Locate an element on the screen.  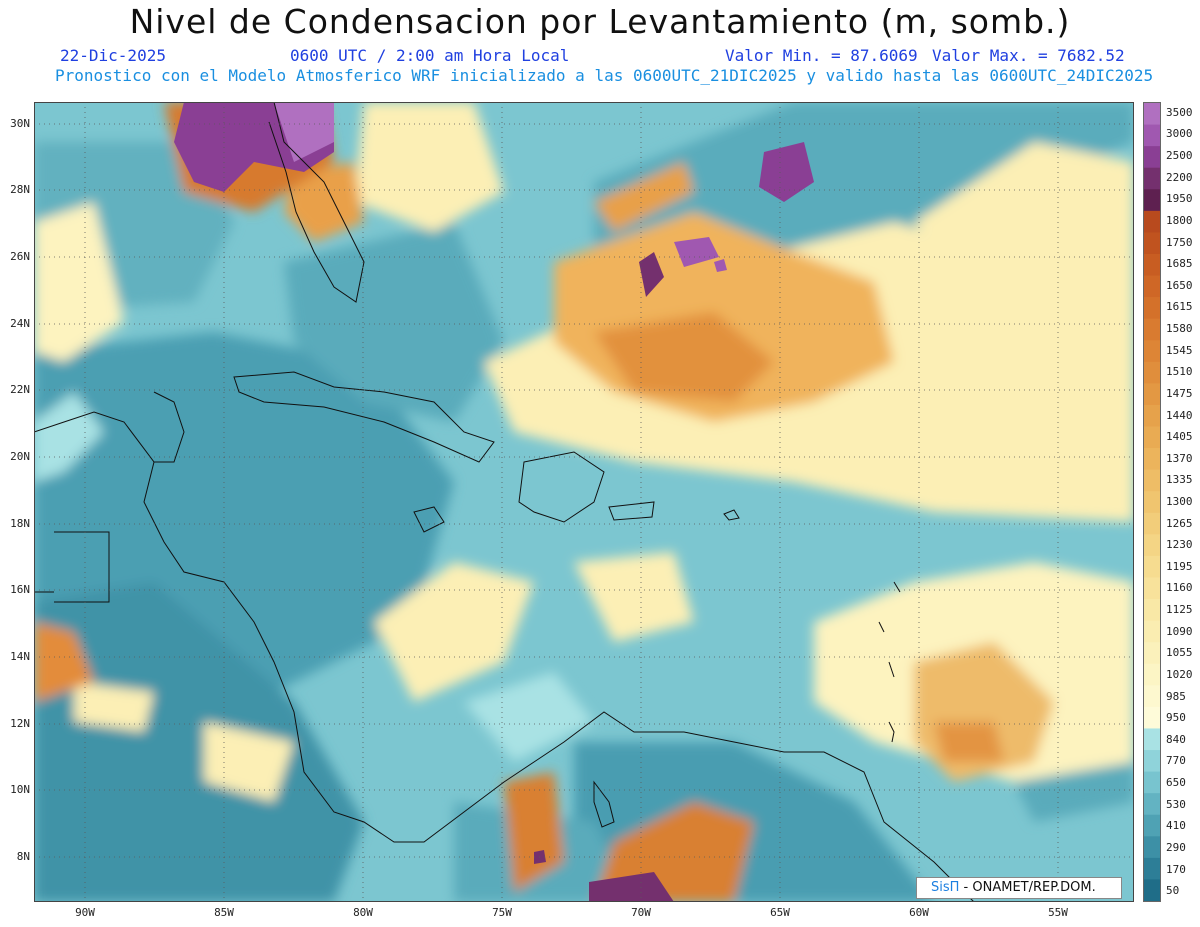
lat-label: 16N is located at coordinates (20, 589).